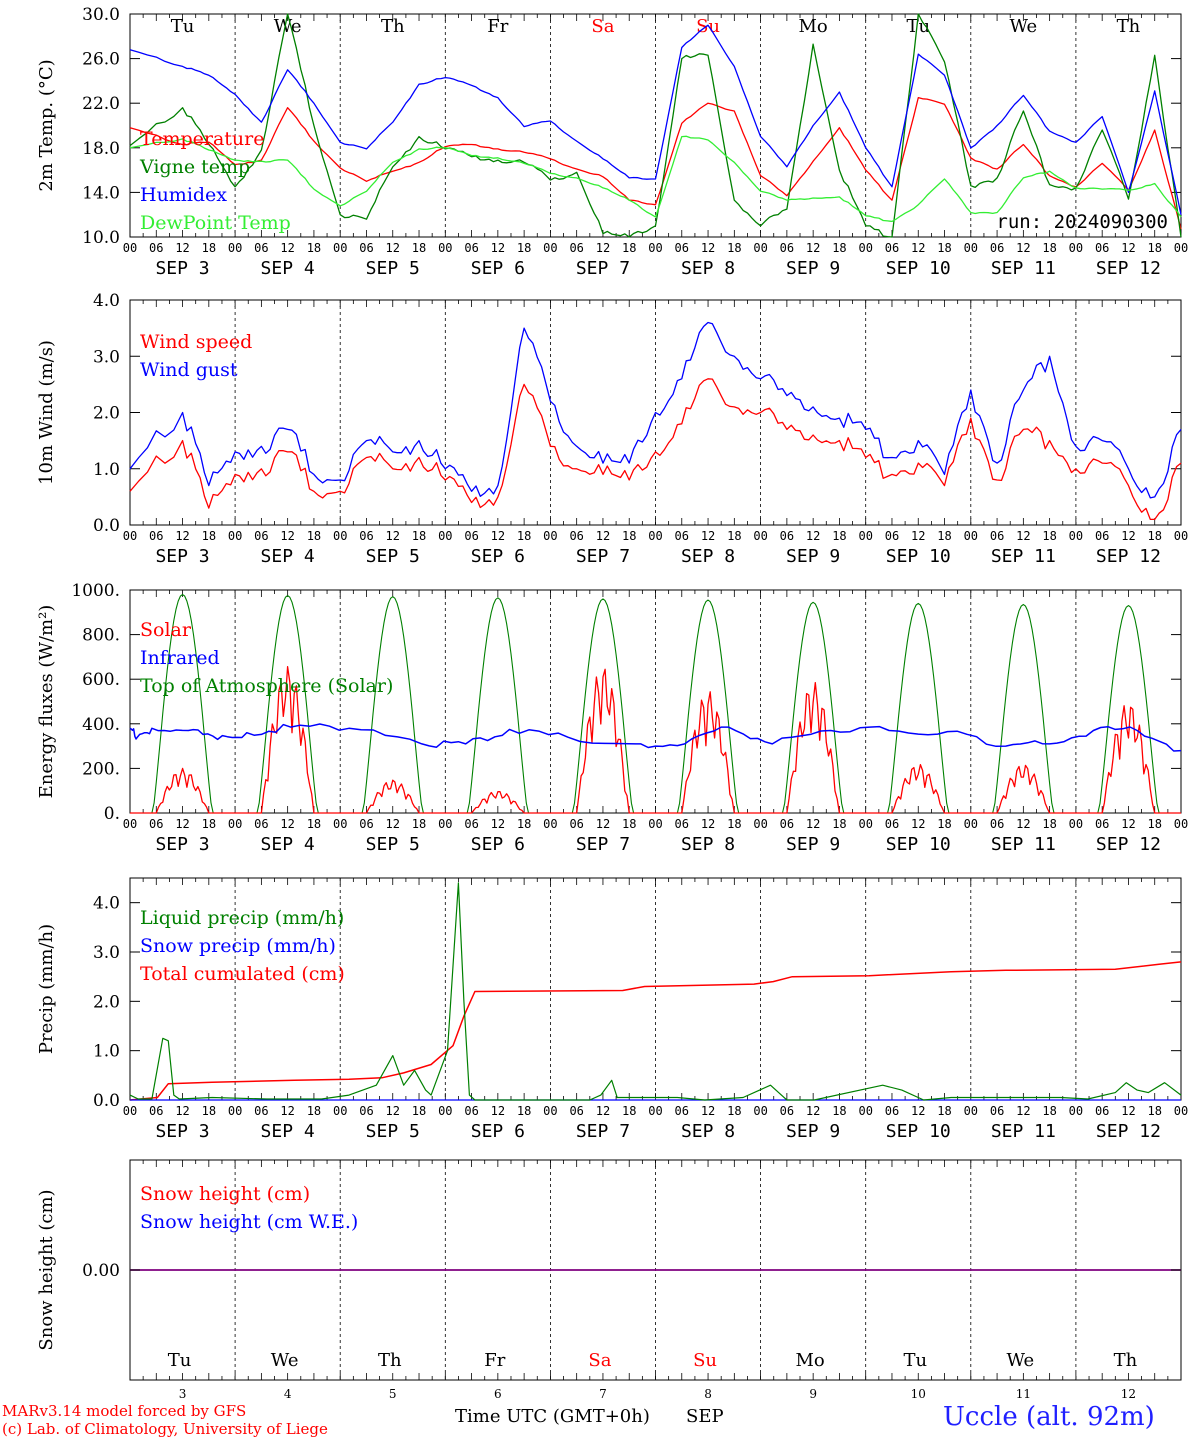 This screenshot has width=1194, height=1440. What do you see at coordinates (101, 680) in the screenshot?
I see `y-tick-label: 600.` at bounding box center [101, 680].